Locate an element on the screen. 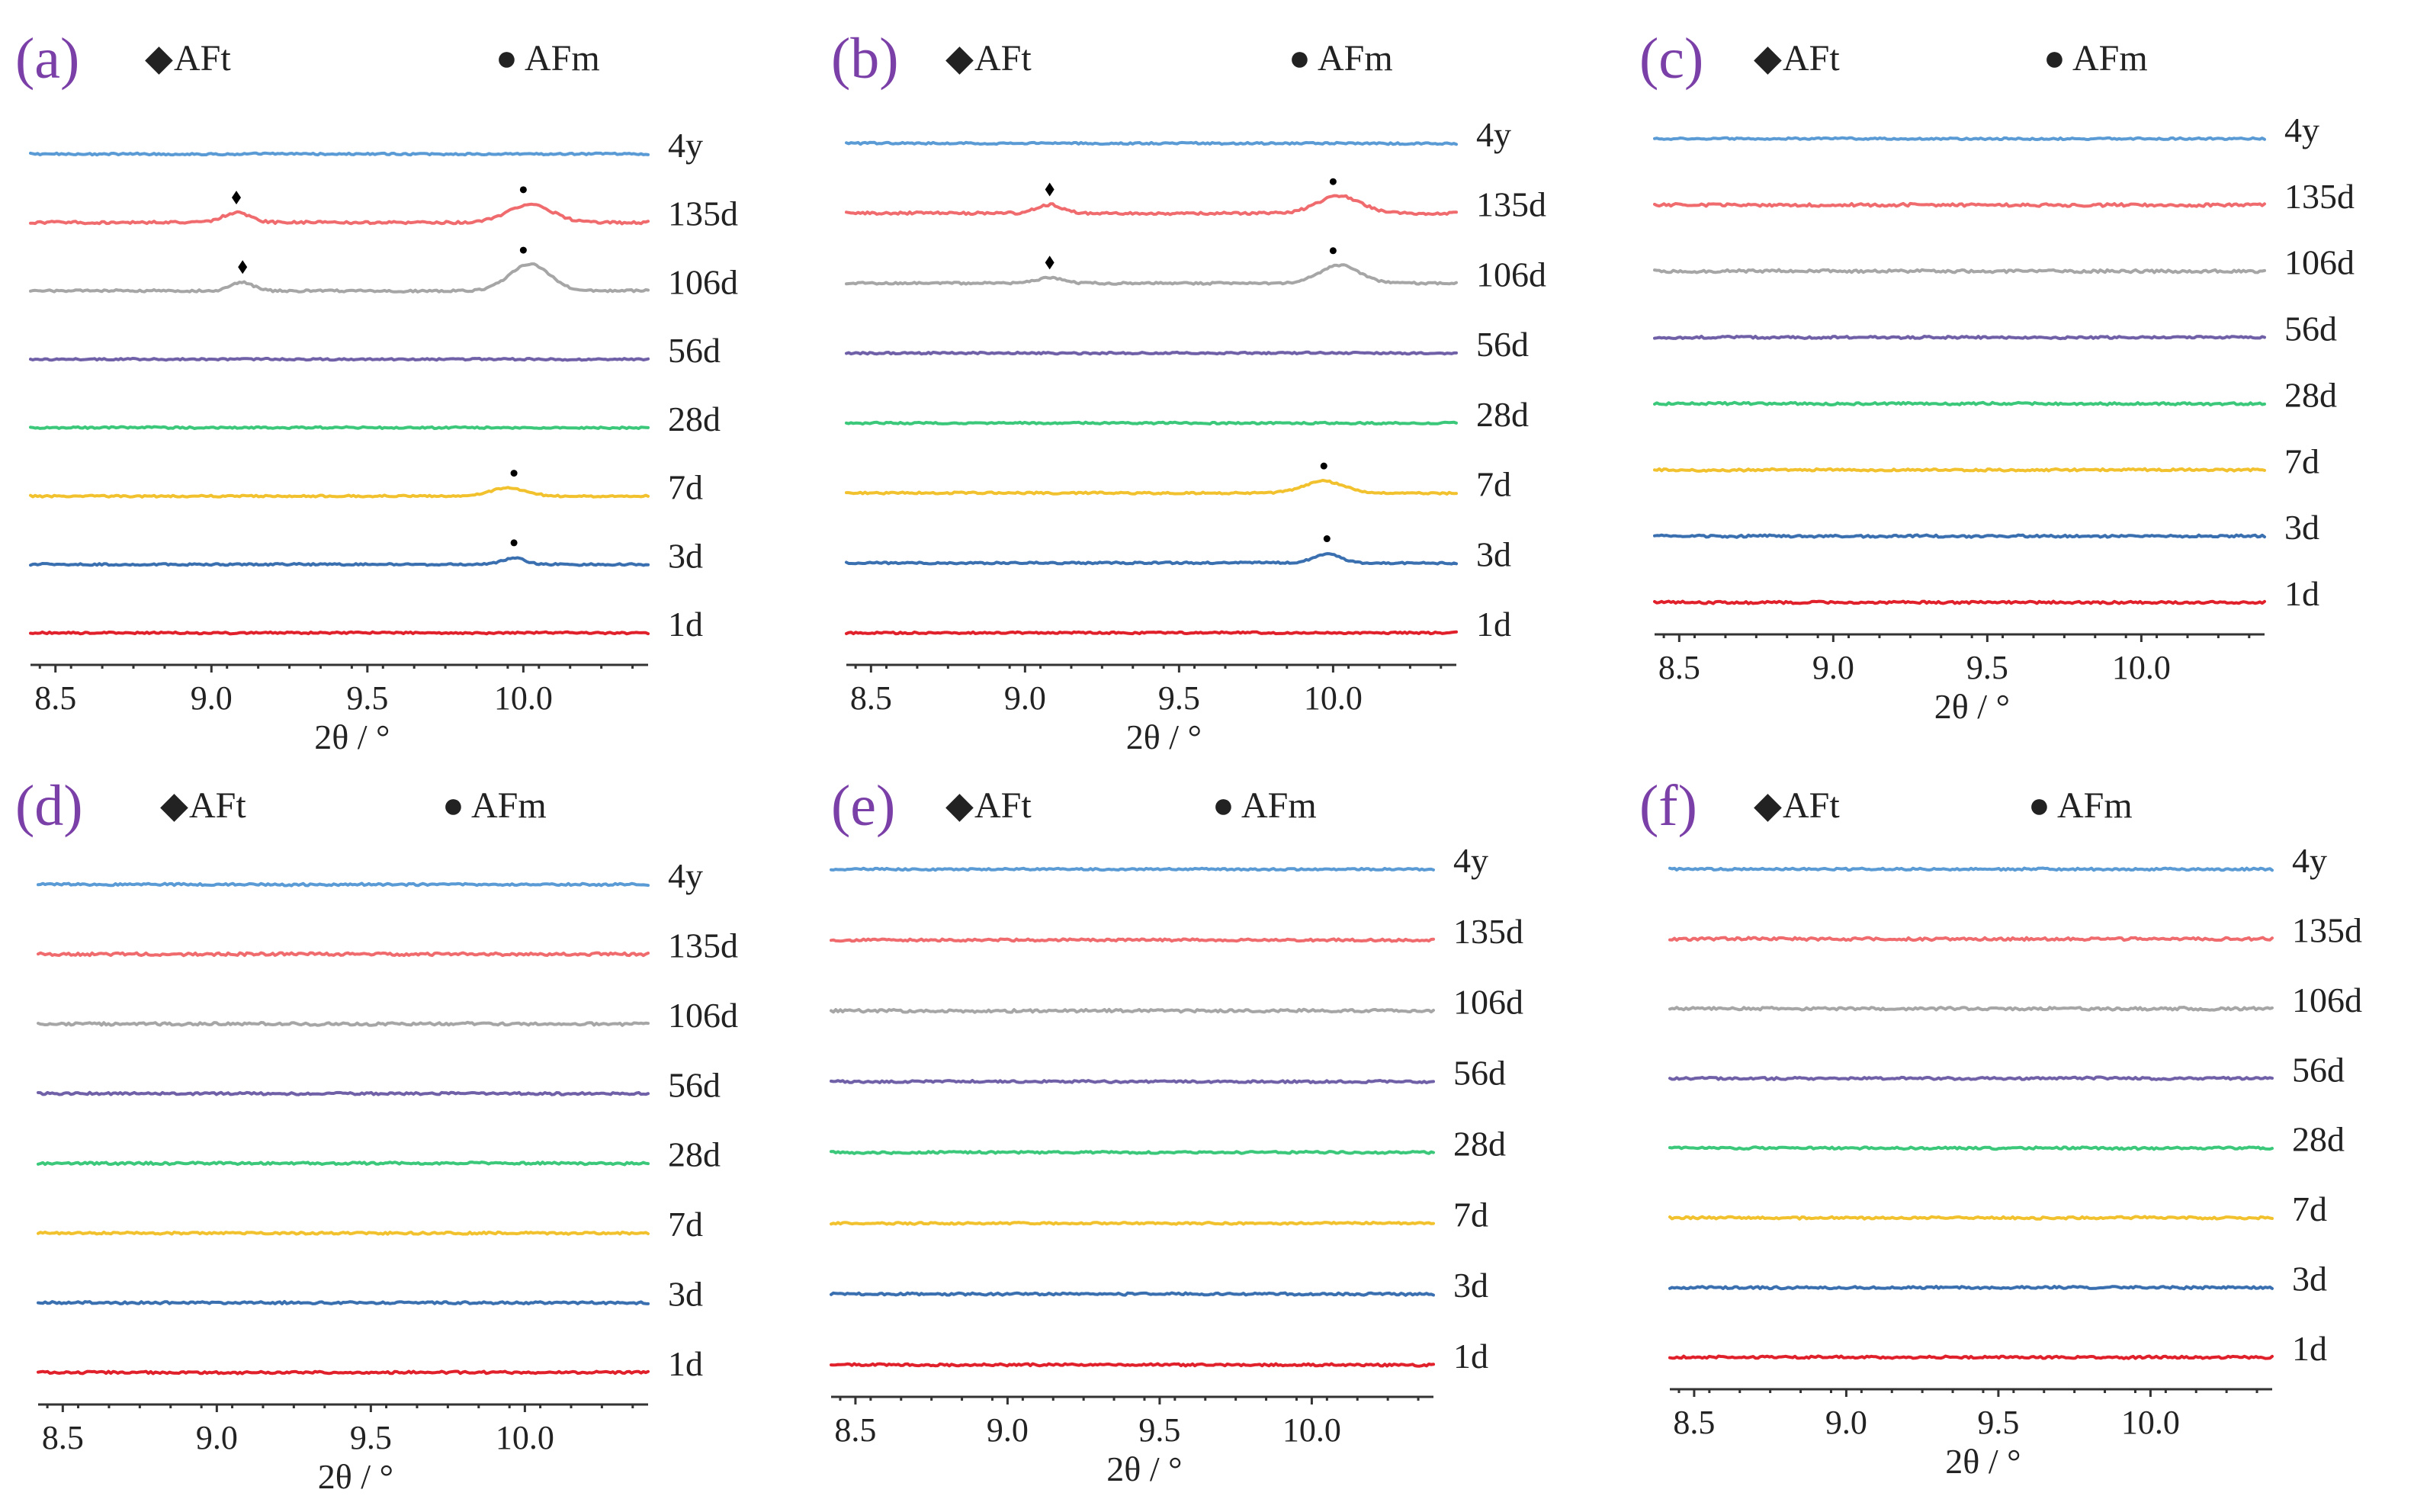 Image resolution: width=2414 pixels, height=1512 pixels. panel-letter: (a) is located at coordinates (47, 59).